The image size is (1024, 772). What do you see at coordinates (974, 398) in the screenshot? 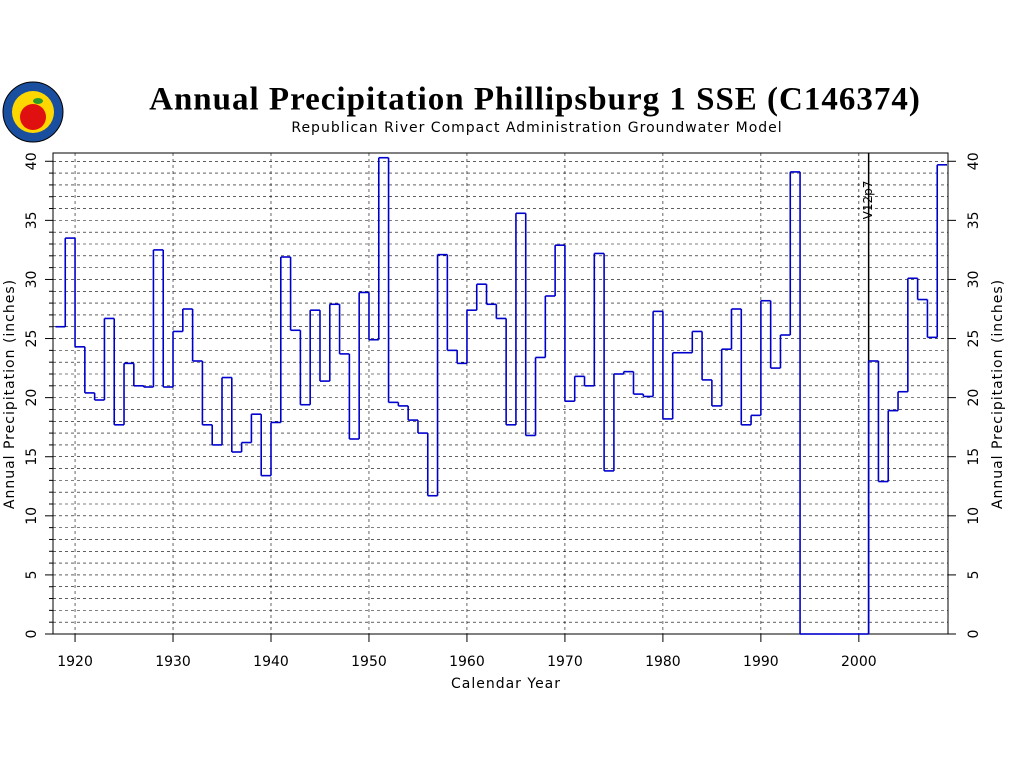
I see `y2-tick-label: 20` at bounding box center [974, 398].